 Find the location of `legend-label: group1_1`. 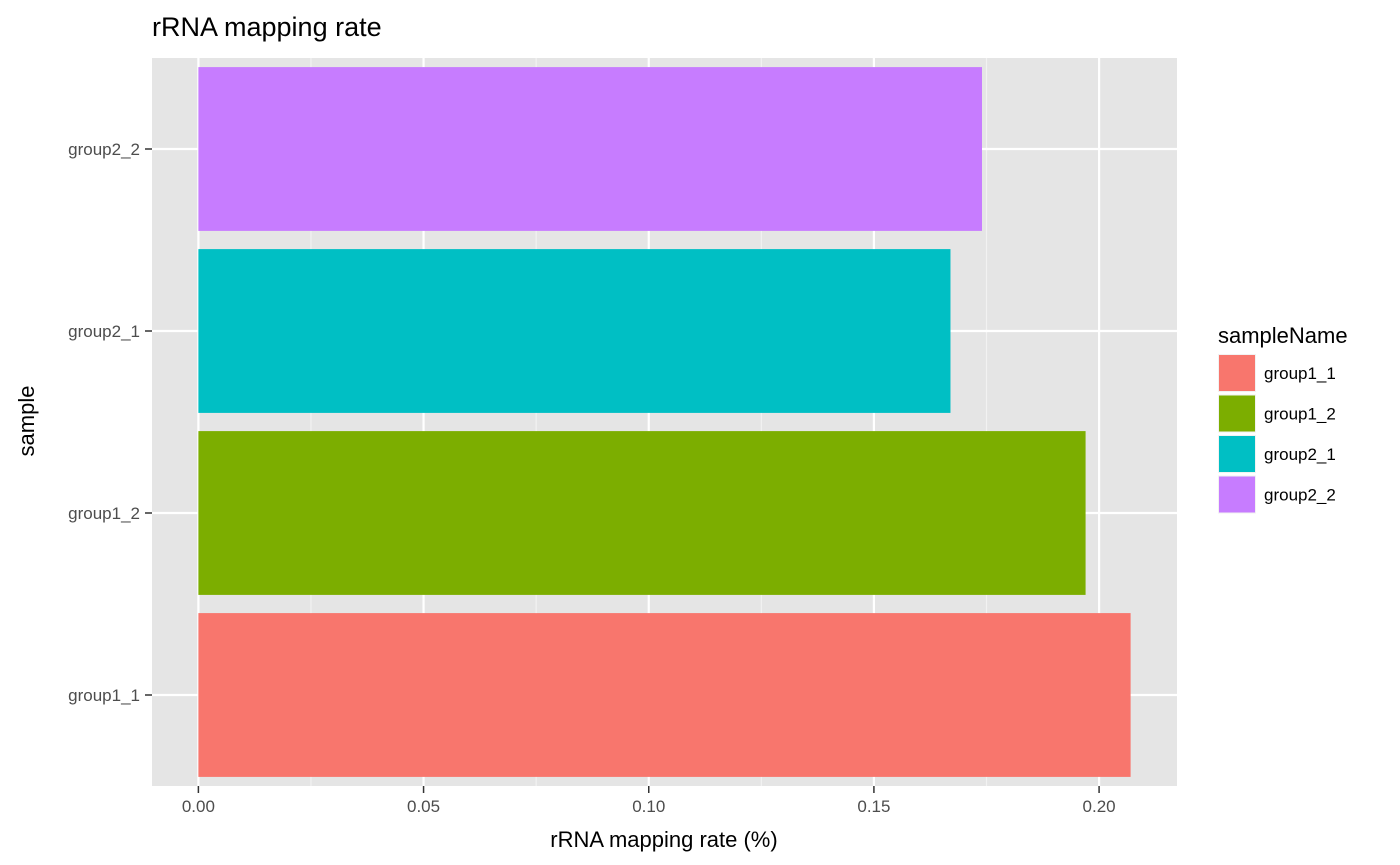

legend-label: group1_1 is located at coordinates (1300, 373).